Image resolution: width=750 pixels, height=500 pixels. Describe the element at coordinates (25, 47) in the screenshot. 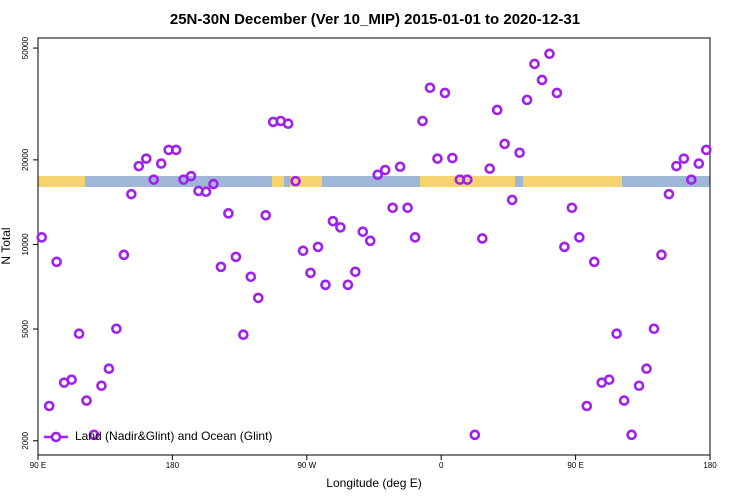

I see `y-tick-label: 50000` at that location.